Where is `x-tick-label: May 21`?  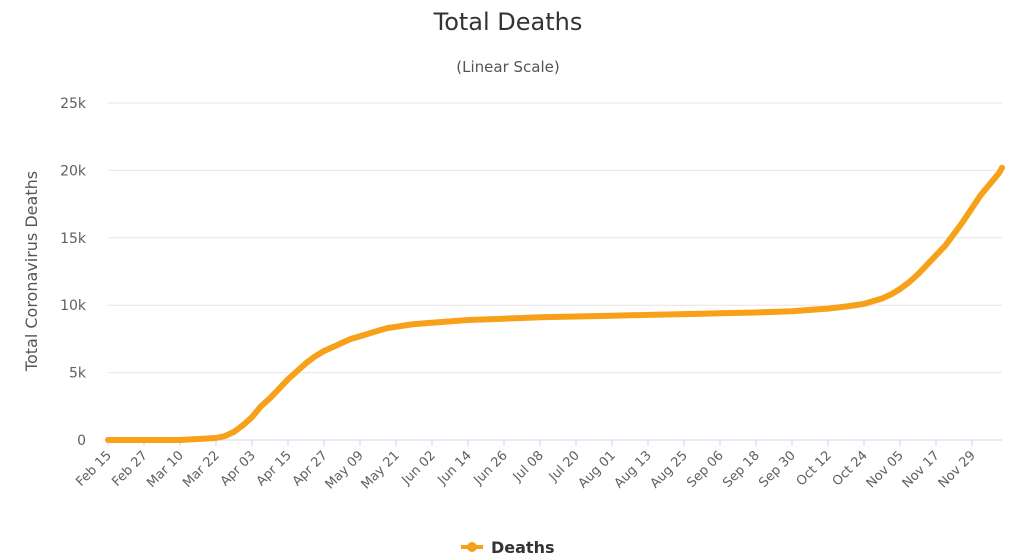 x-tick-label: May 21 is located at coordinates (381, 470).